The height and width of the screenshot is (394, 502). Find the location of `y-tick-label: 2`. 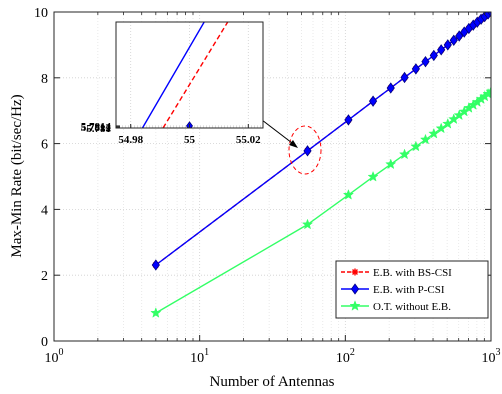

y-tick-label: 2 is located at coordinates (44, 276).